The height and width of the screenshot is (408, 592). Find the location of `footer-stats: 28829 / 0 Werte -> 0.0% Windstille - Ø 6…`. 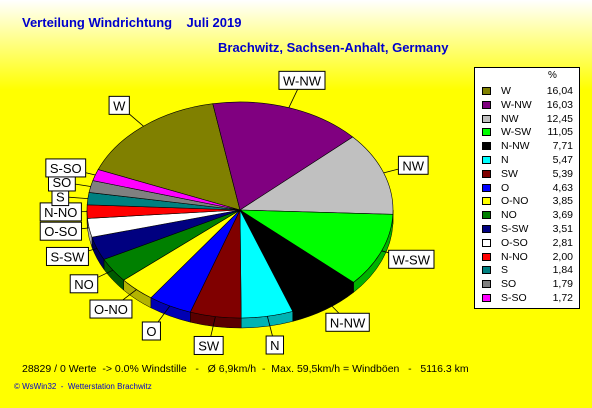

footer-stats: 28829 / 0 Werte -> 0.0% Windstille - Ø 6… is located at coordinates (245, 369).